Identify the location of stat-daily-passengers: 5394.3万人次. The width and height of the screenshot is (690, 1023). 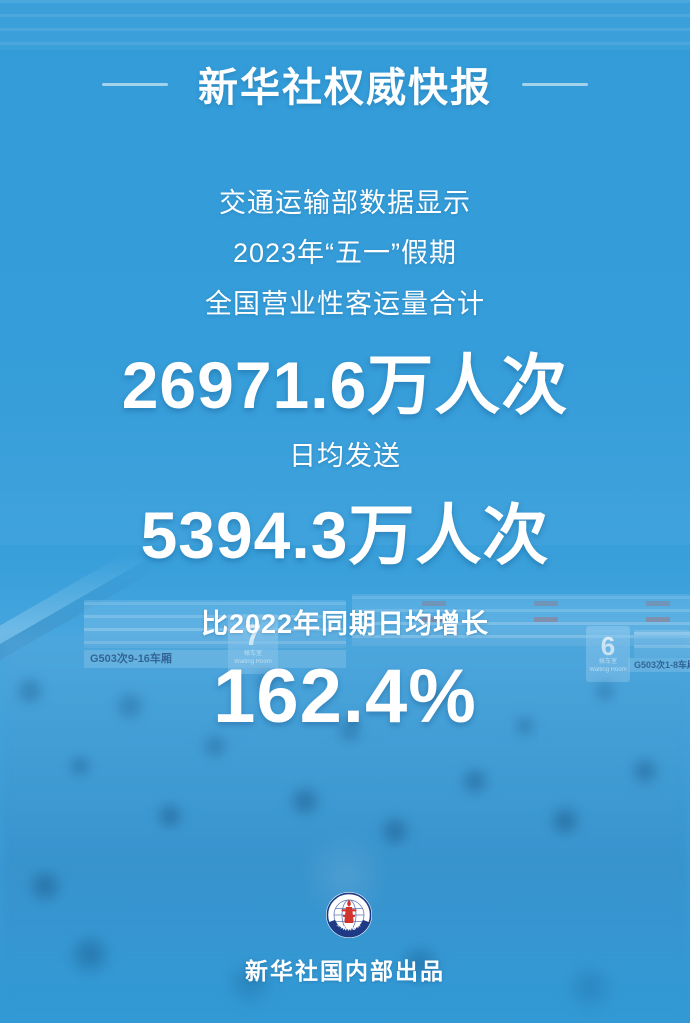
(345, 535).